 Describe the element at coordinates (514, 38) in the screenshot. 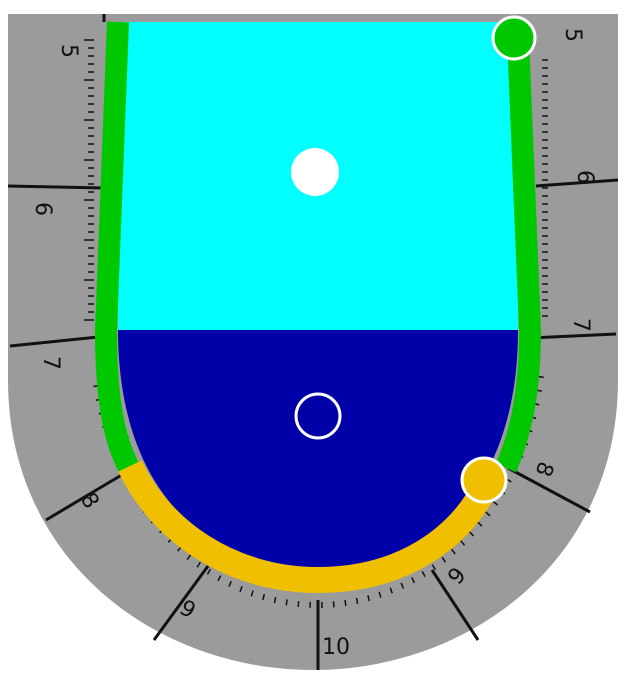

I see `green-handle` at that location.